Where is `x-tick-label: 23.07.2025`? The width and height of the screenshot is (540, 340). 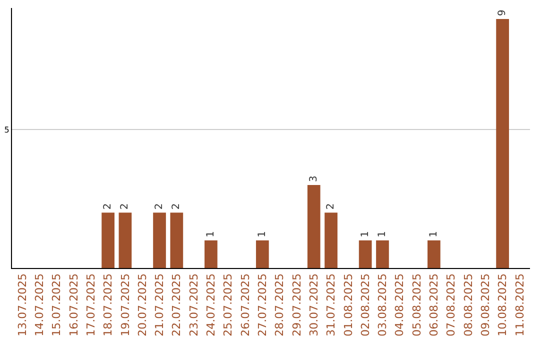 x-tick-label: 23.07.2025 is located at coordinates (193, 304).